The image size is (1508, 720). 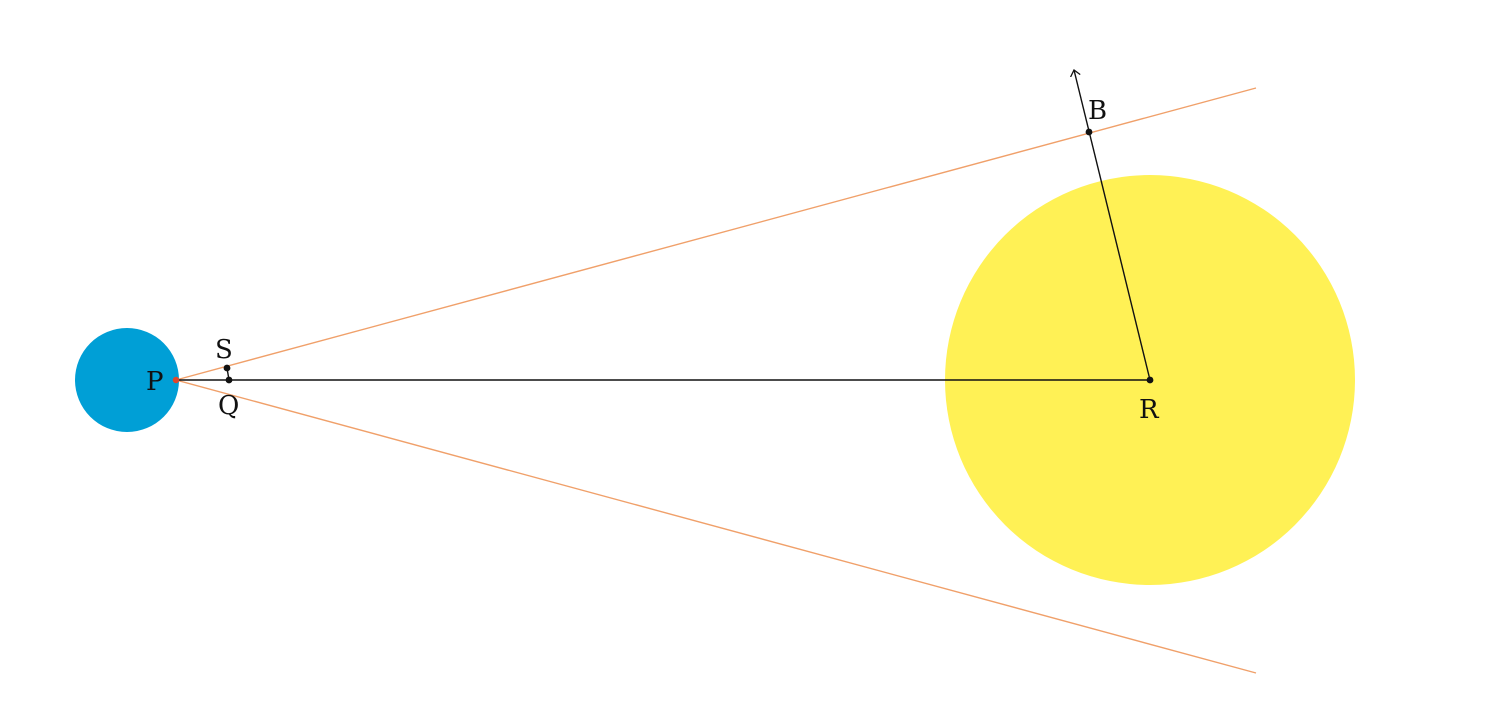 What do you see at coordinates (1150, 380) in the screenshot?
I see `point-r` at bounding box center [1150, 380].